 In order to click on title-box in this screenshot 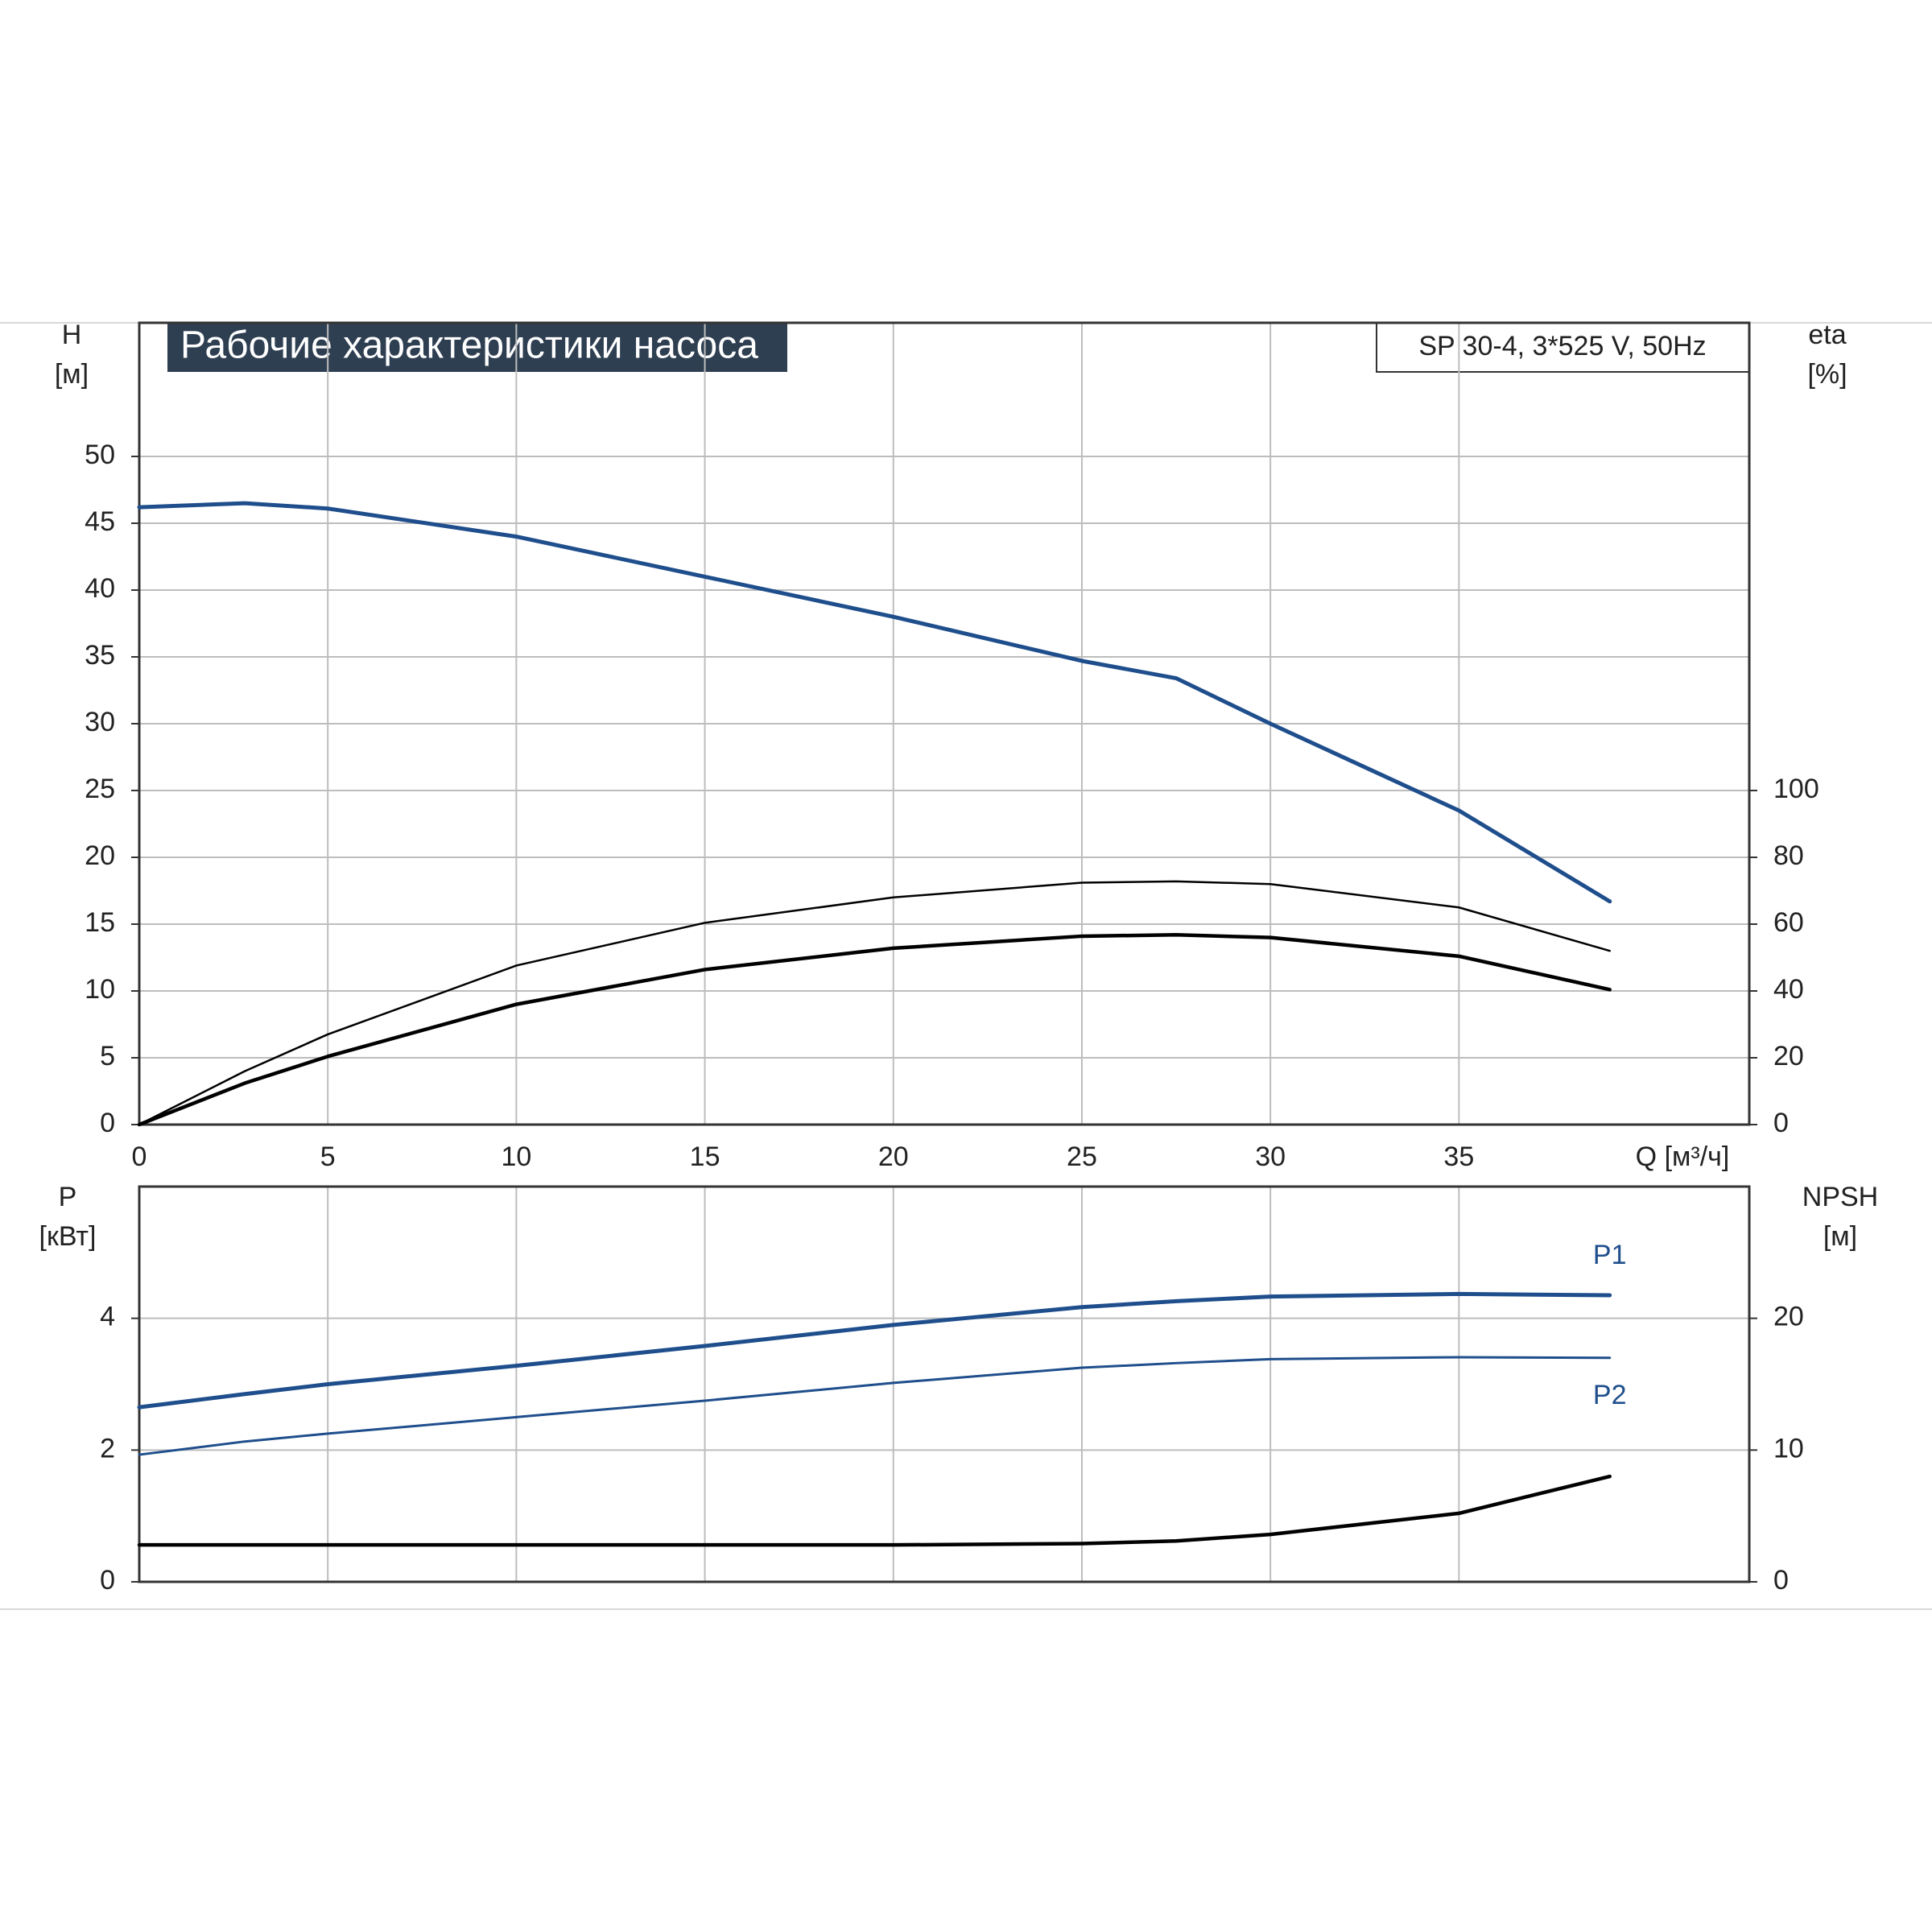, I will do `click(477, 347)`.